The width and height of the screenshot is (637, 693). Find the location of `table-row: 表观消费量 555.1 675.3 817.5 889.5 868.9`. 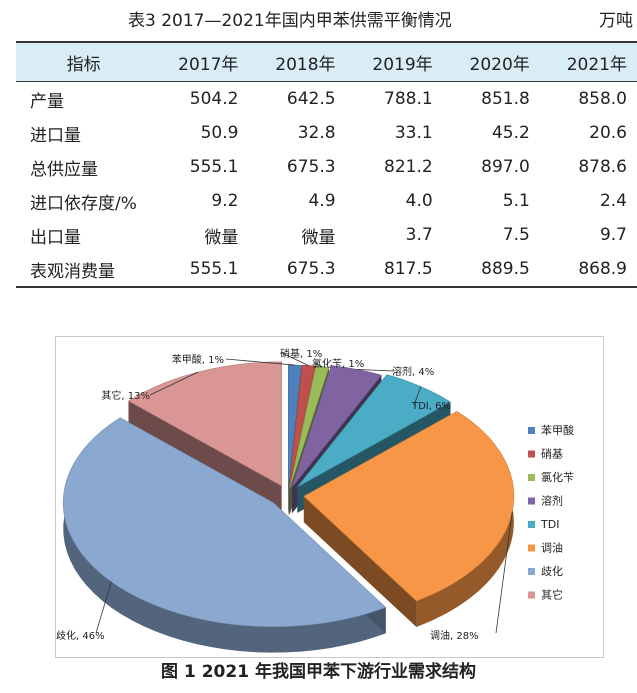

table-row: 表观消费量 555.1 675.3 817.5 889.5 868.9 is located at coordinates (326, 270).